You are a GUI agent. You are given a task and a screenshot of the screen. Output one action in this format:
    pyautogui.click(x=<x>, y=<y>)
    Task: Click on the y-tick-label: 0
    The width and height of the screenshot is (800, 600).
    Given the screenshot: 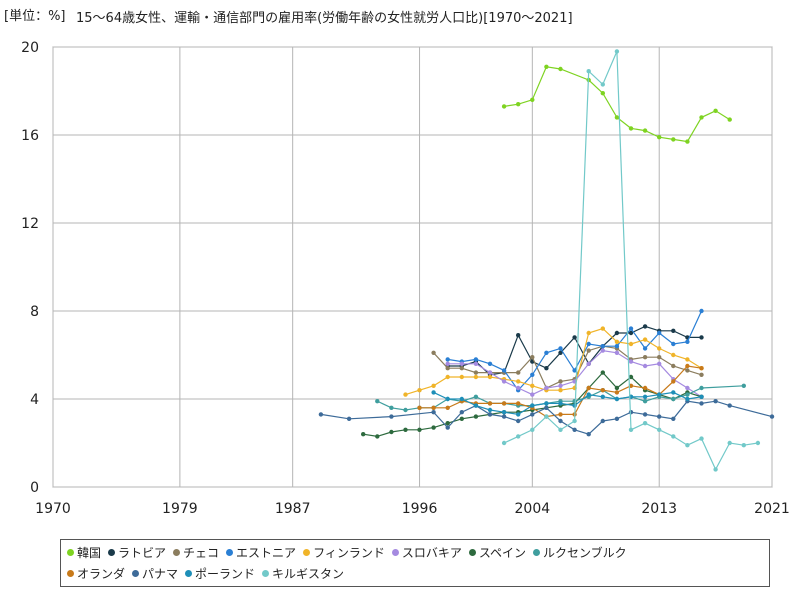 What is the action you would take?
    pyautogui.click(x=34, y=488)
    